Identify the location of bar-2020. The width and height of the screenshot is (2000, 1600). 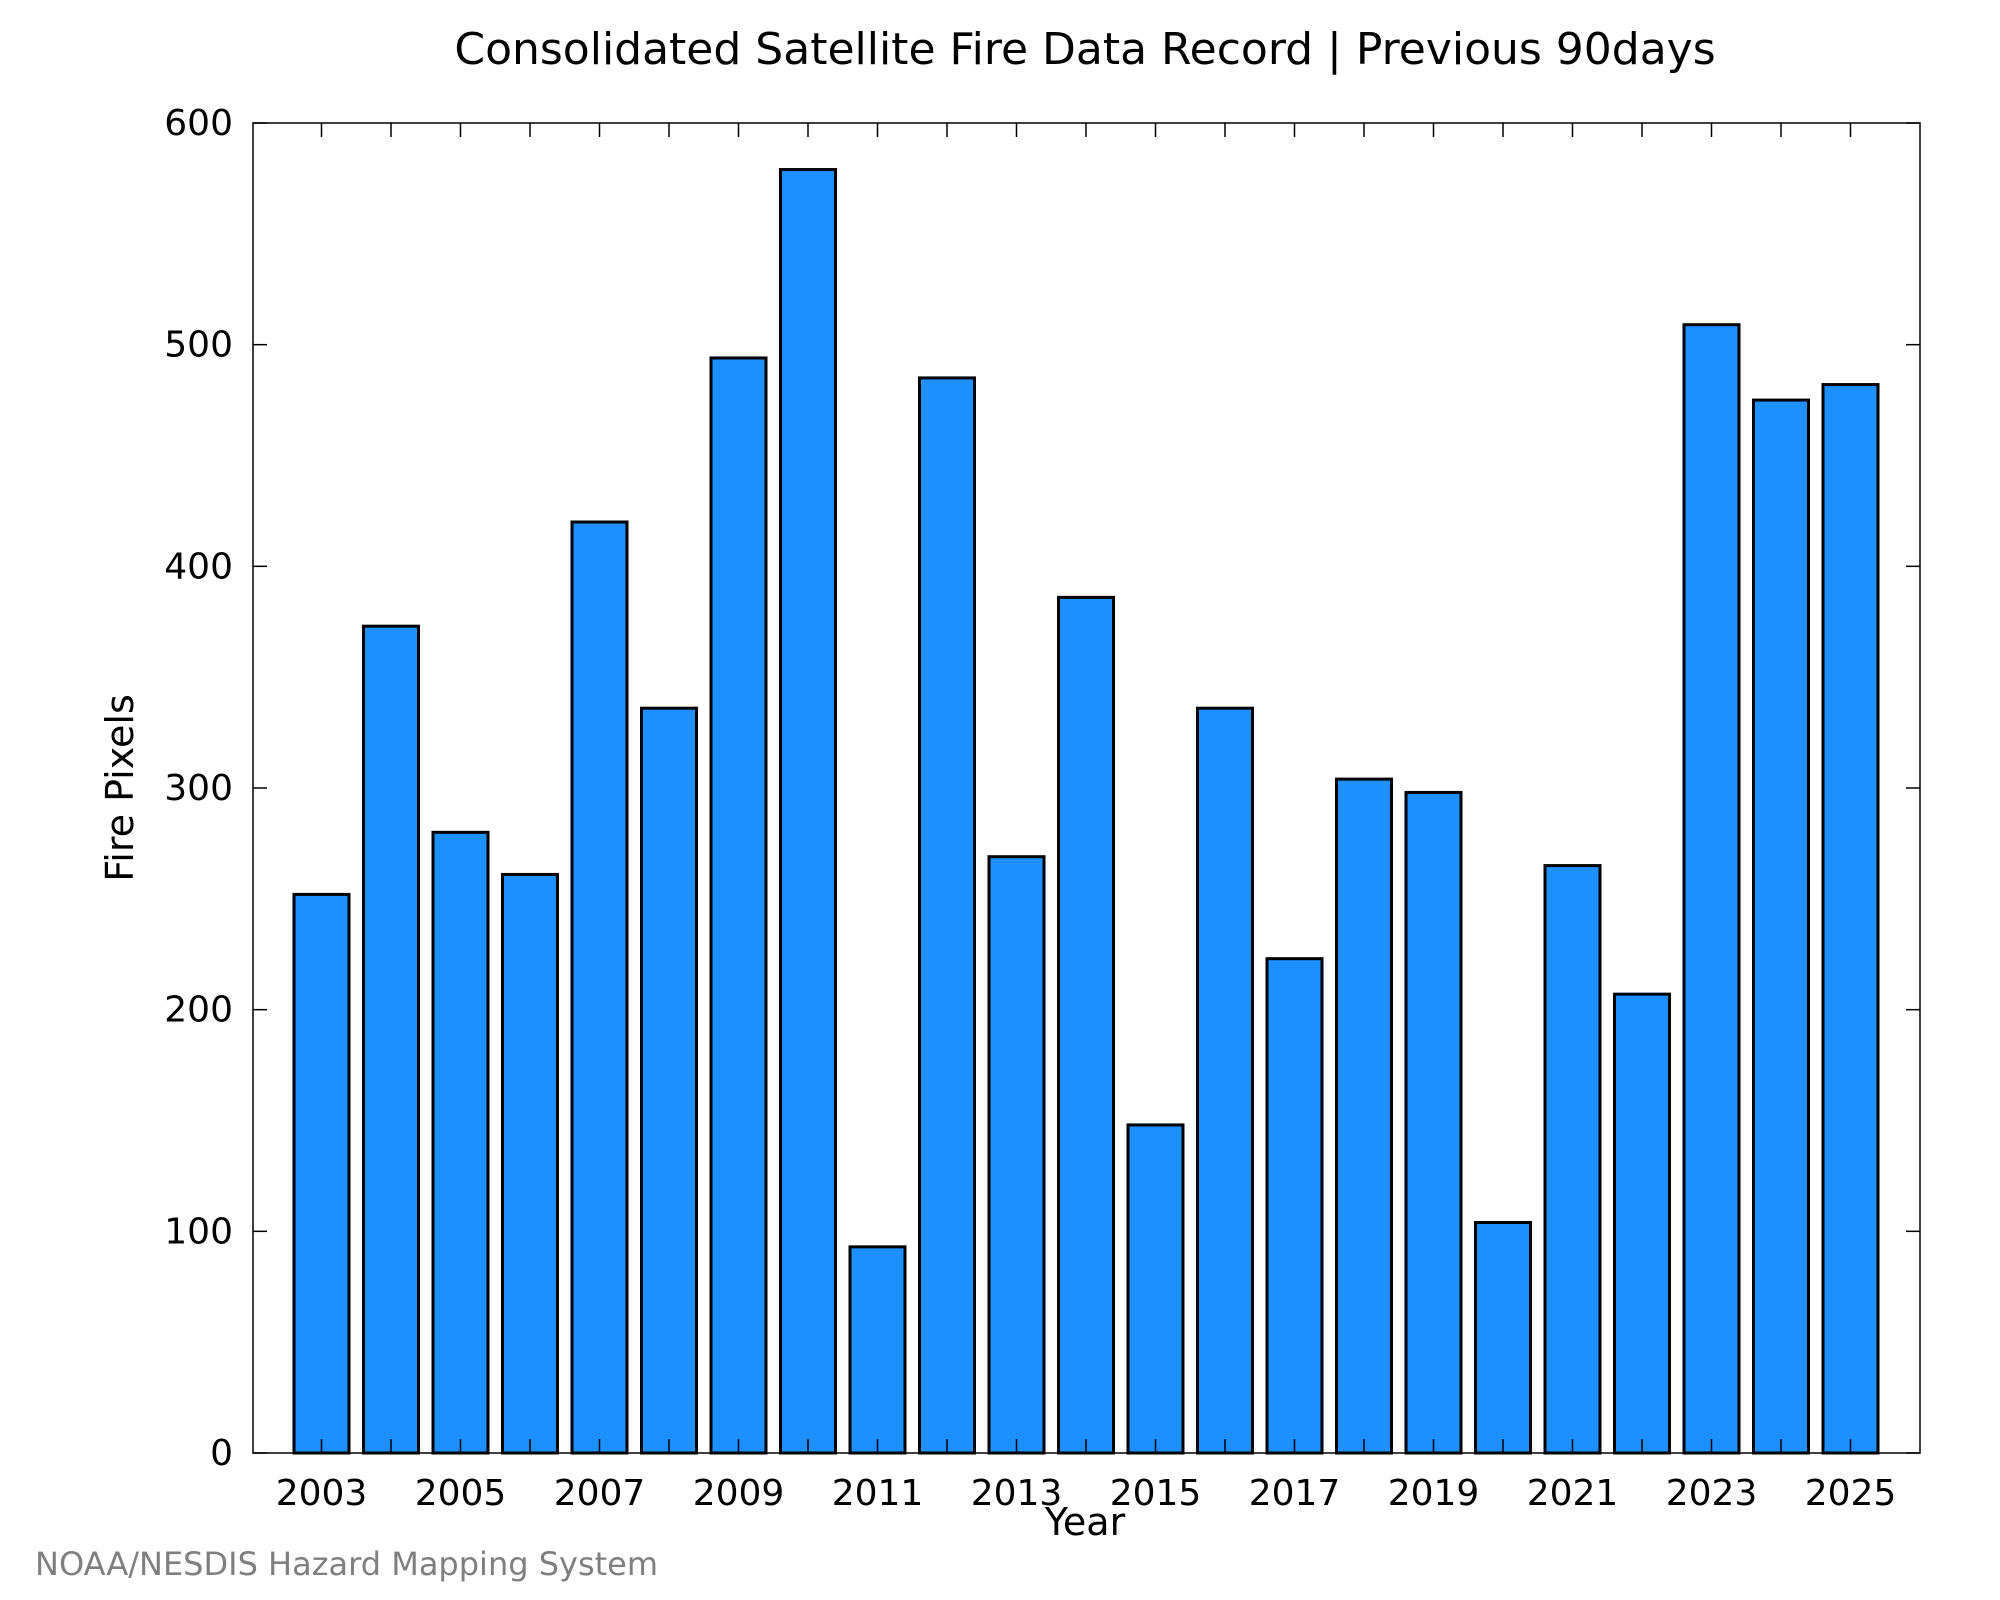
(1503, 1337).